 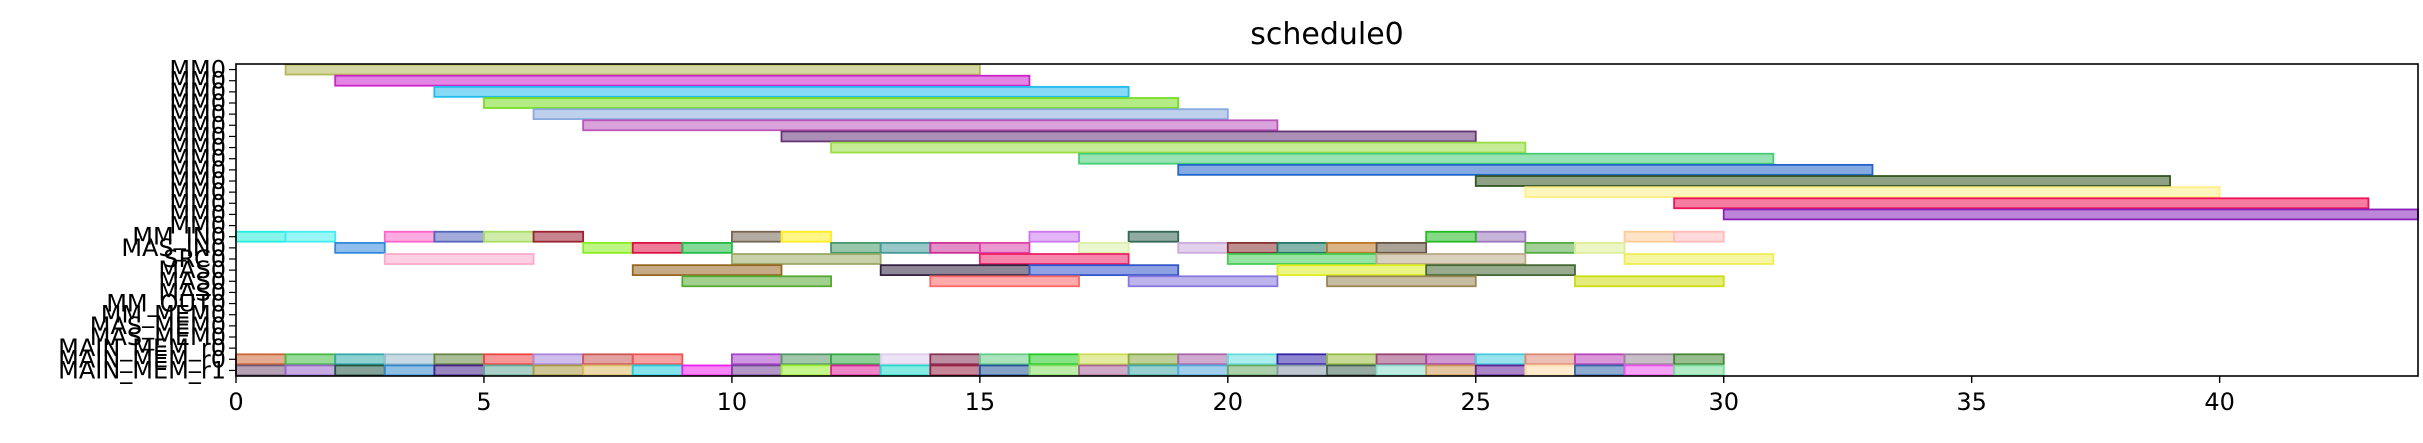 I want to click on y-tick-label: SRC0, so click(x=194, y=259).